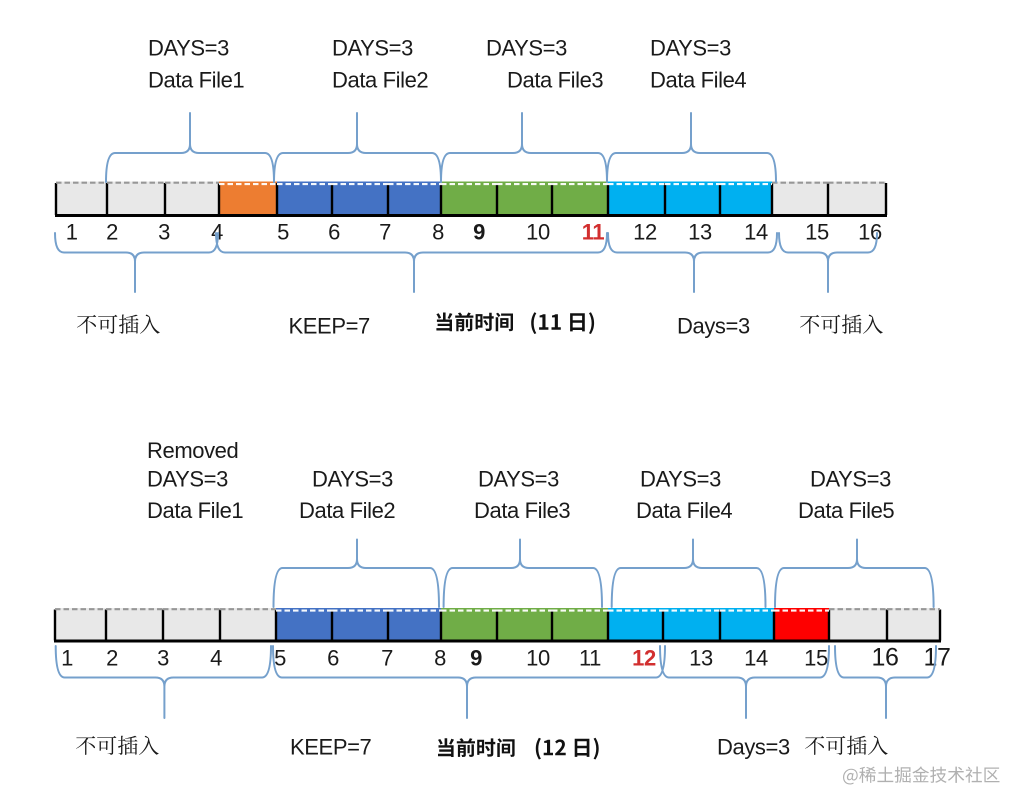 Image resolution: width=1024 pixels, height=808 pixels. I want to click on svg-text: Removed, so click(192, 450).